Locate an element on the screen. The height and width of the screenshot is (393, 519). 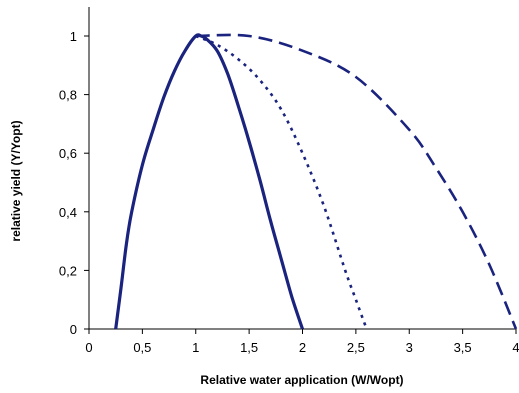
y-tick-label: 1 is located at coordinates (73, 36).